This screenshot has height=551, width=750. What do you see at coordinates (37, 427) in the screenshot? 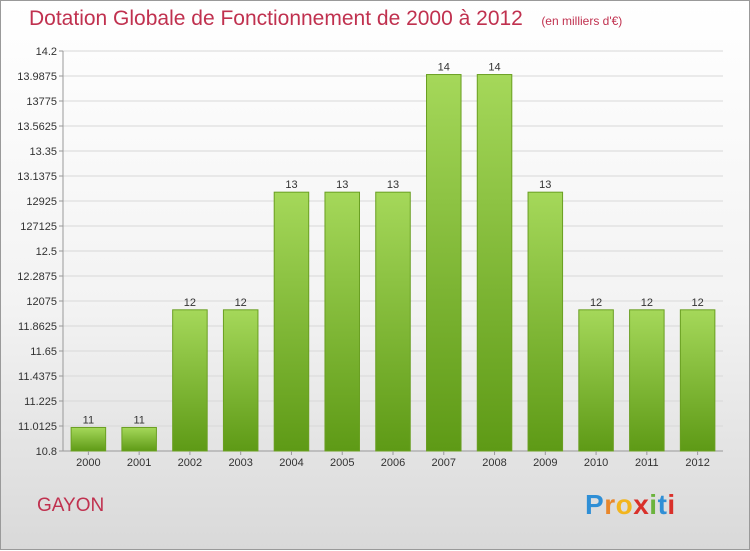
I see `y-tick-label: 11.0125` at bounding box center [37, 427].